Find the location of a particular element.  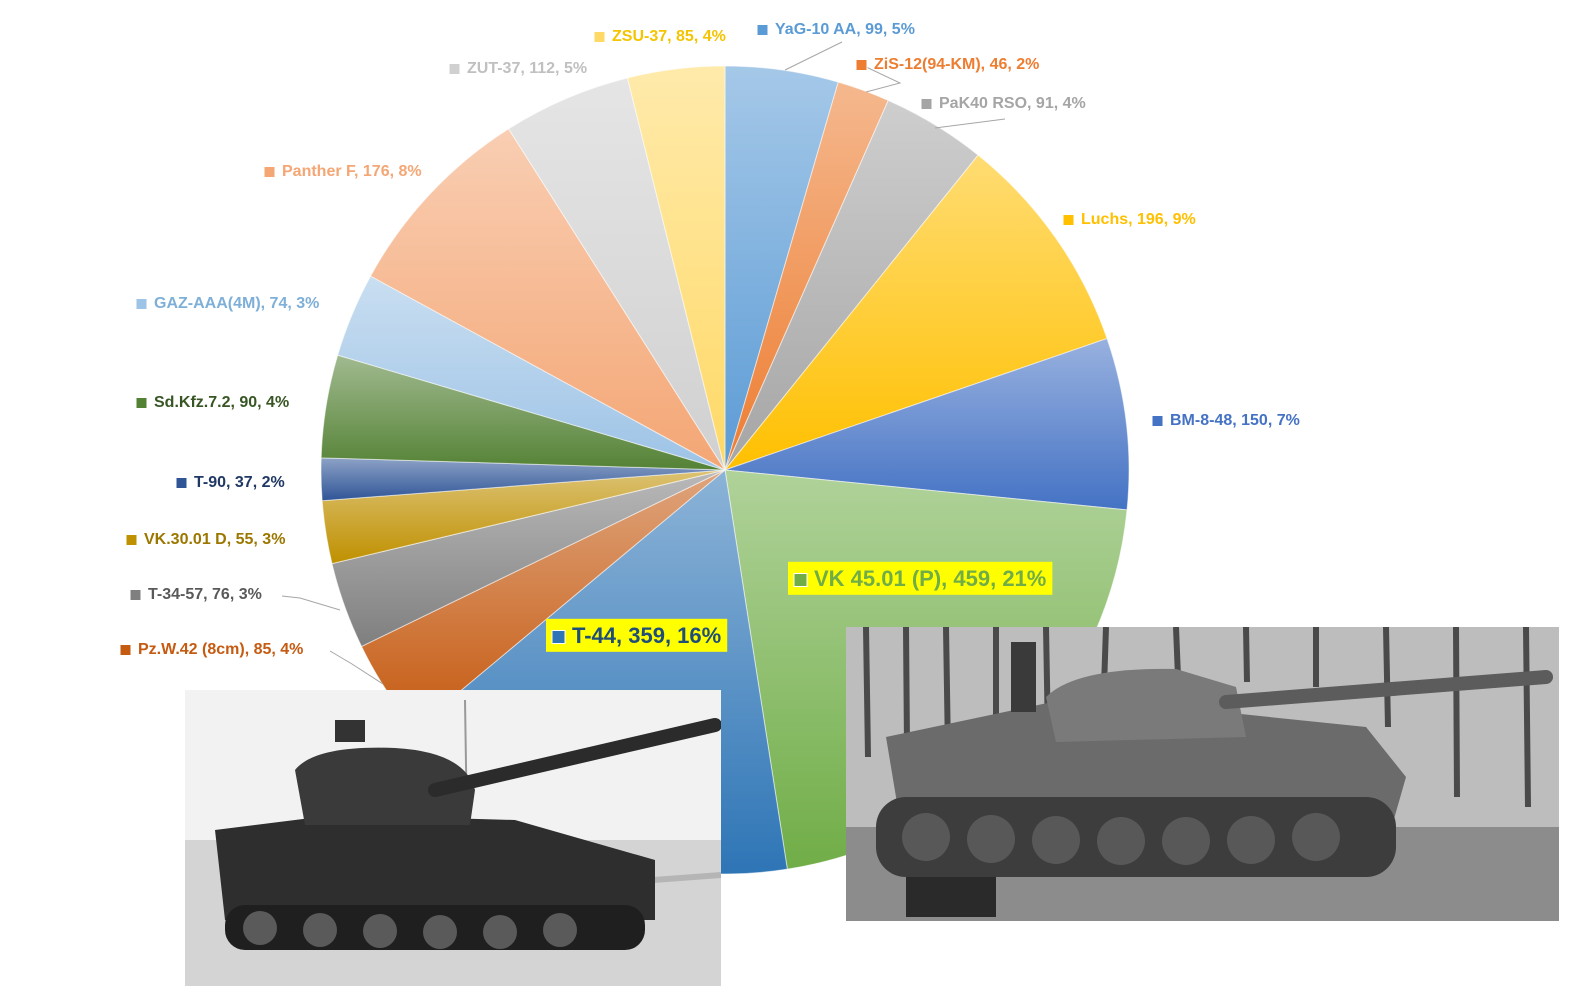

leader-line-zis-12-94-km is located at coordinates (881, 78).